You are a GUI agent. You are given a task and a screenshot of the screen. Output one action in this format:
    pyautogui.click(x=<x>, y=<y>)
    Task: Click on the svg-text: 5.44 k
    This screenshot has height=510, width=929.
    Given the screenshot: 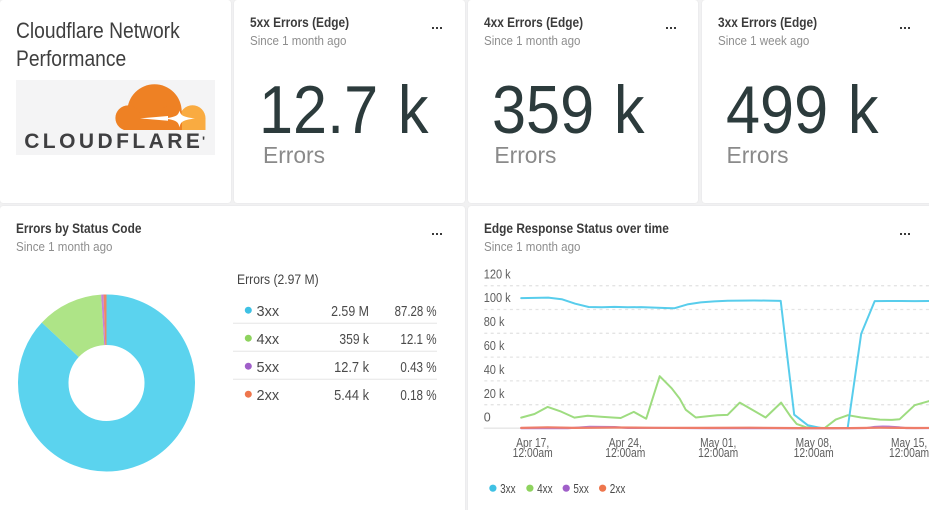 What is the action you would take?
    pyautogui.click(x=352, y=396)
    